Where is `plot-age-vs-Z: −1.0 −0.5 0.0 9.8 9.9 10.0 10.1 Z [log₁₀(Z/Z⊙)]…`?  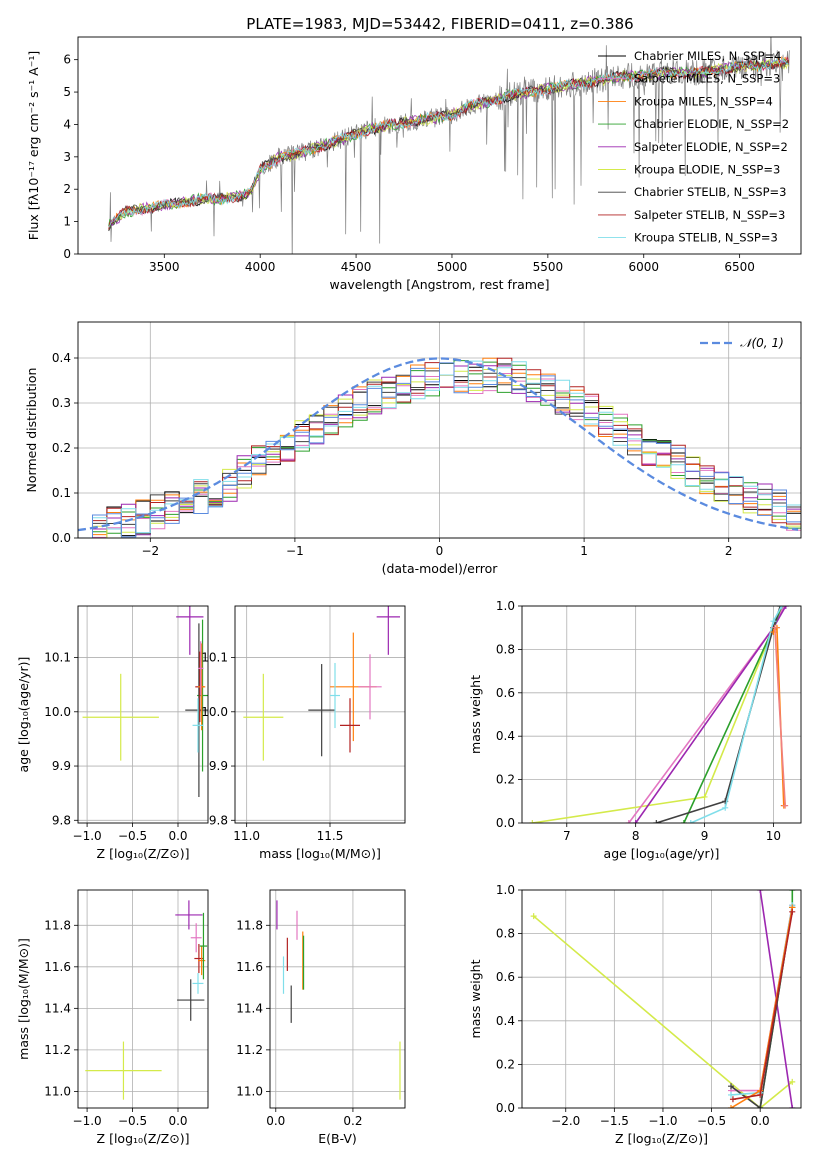 plot-age-vs-Z: −1.0 −0.5 0.0 9.8 9.9 10.0 10.1 Z [log₁₀(Z/Z⊙)]… is located at coordinates (112, 733).